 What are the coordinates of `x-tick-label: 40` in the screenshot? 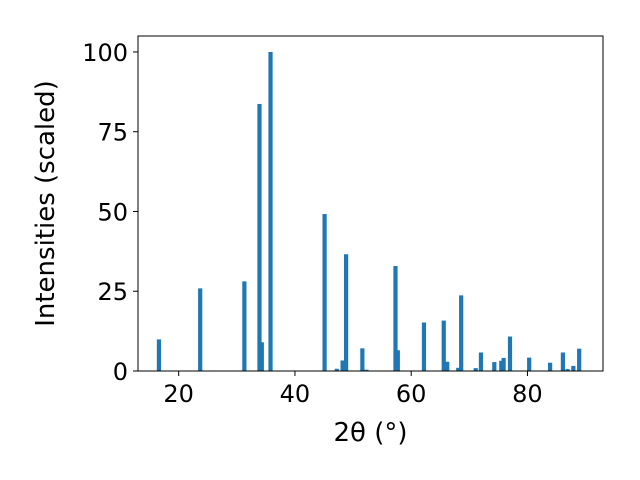 It's located at (295, 394).